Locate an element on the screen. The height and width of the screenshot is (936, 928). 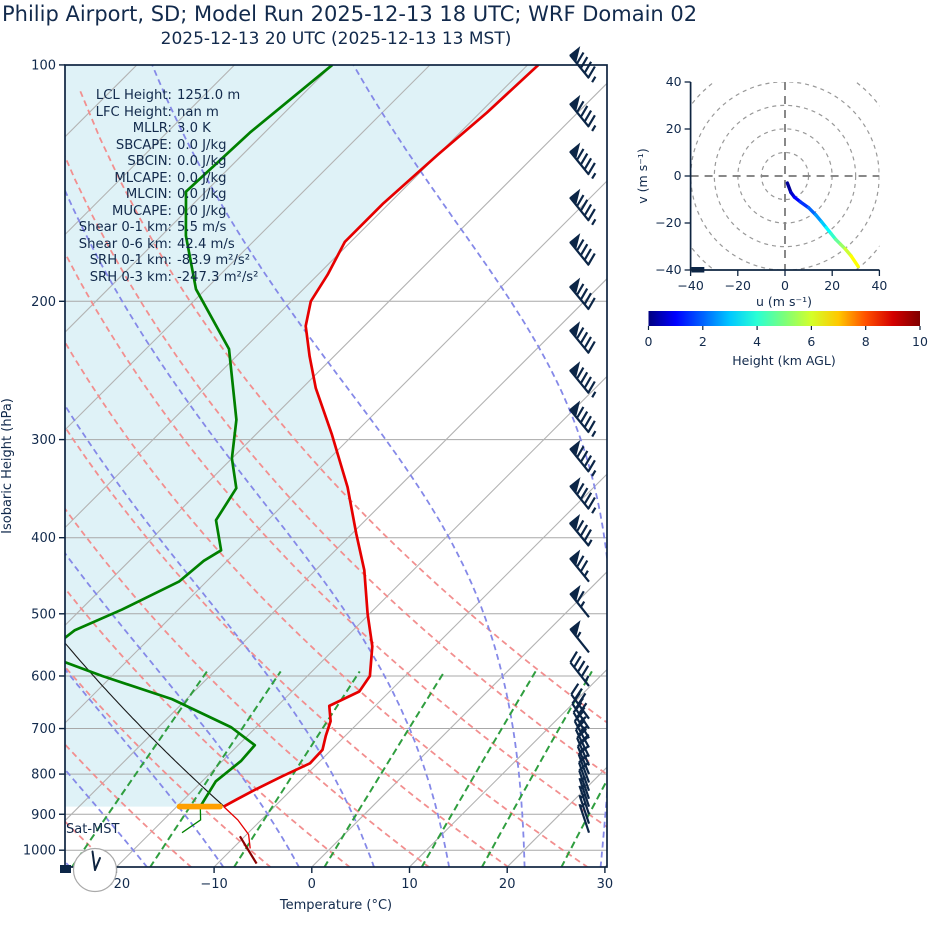
index-label: SBCIN: is located at coordinates (149, 162).